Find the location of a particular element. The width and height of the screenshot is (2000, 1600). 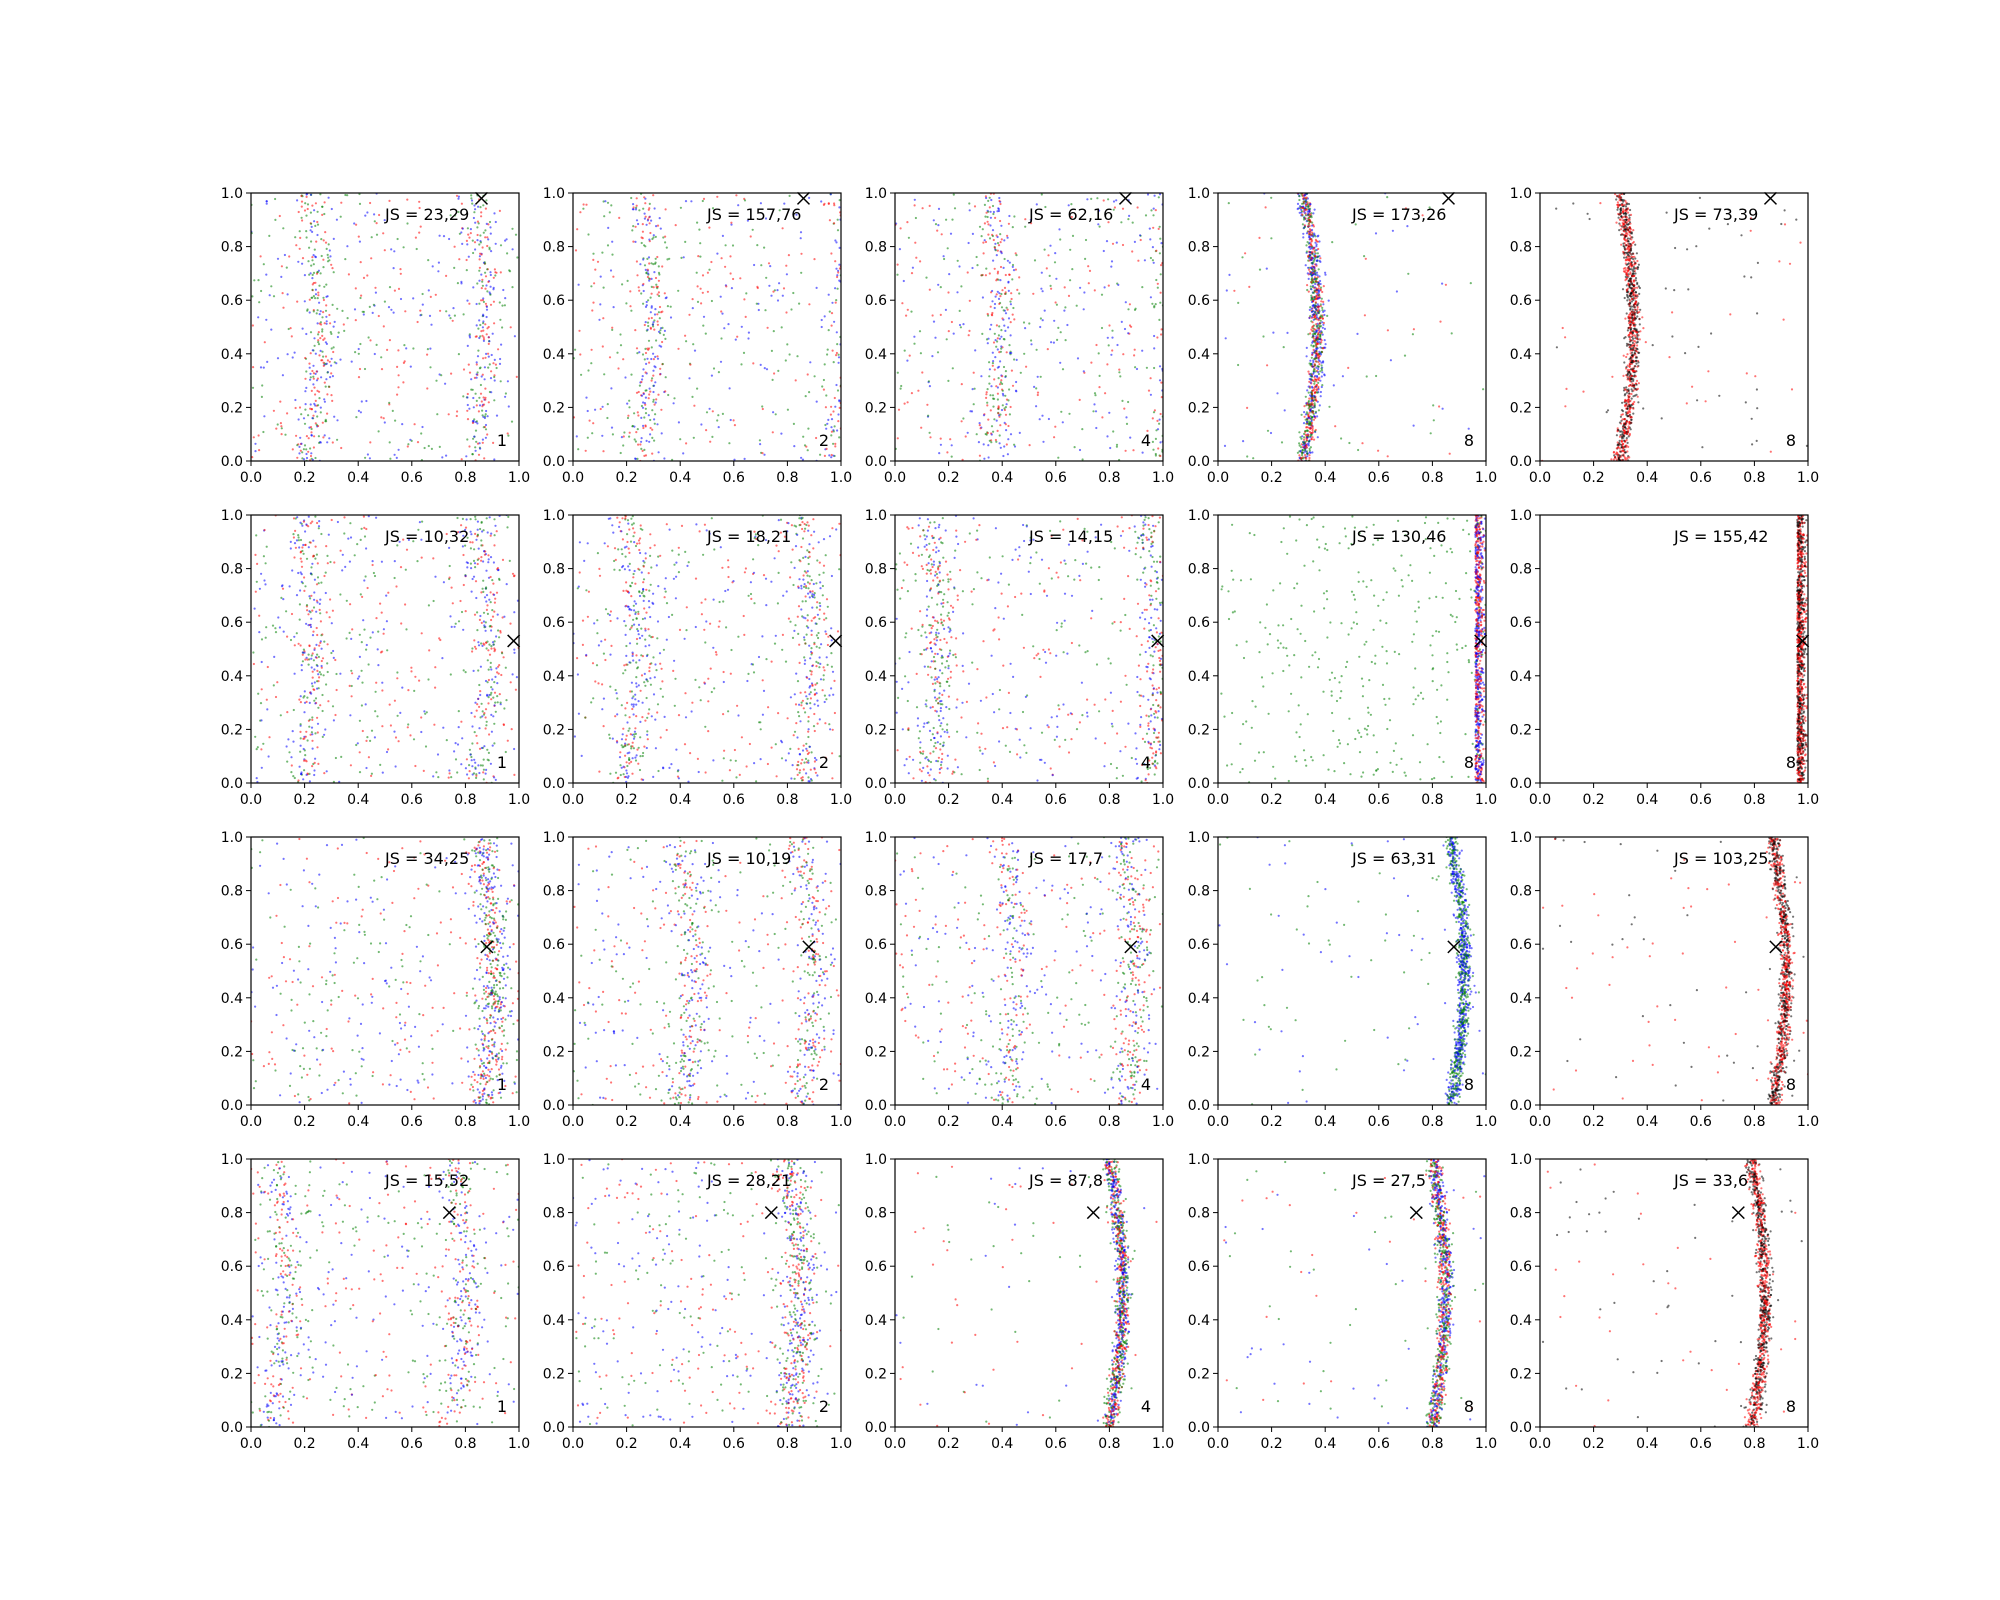

x-marker is located at coordinates (1125, 198).